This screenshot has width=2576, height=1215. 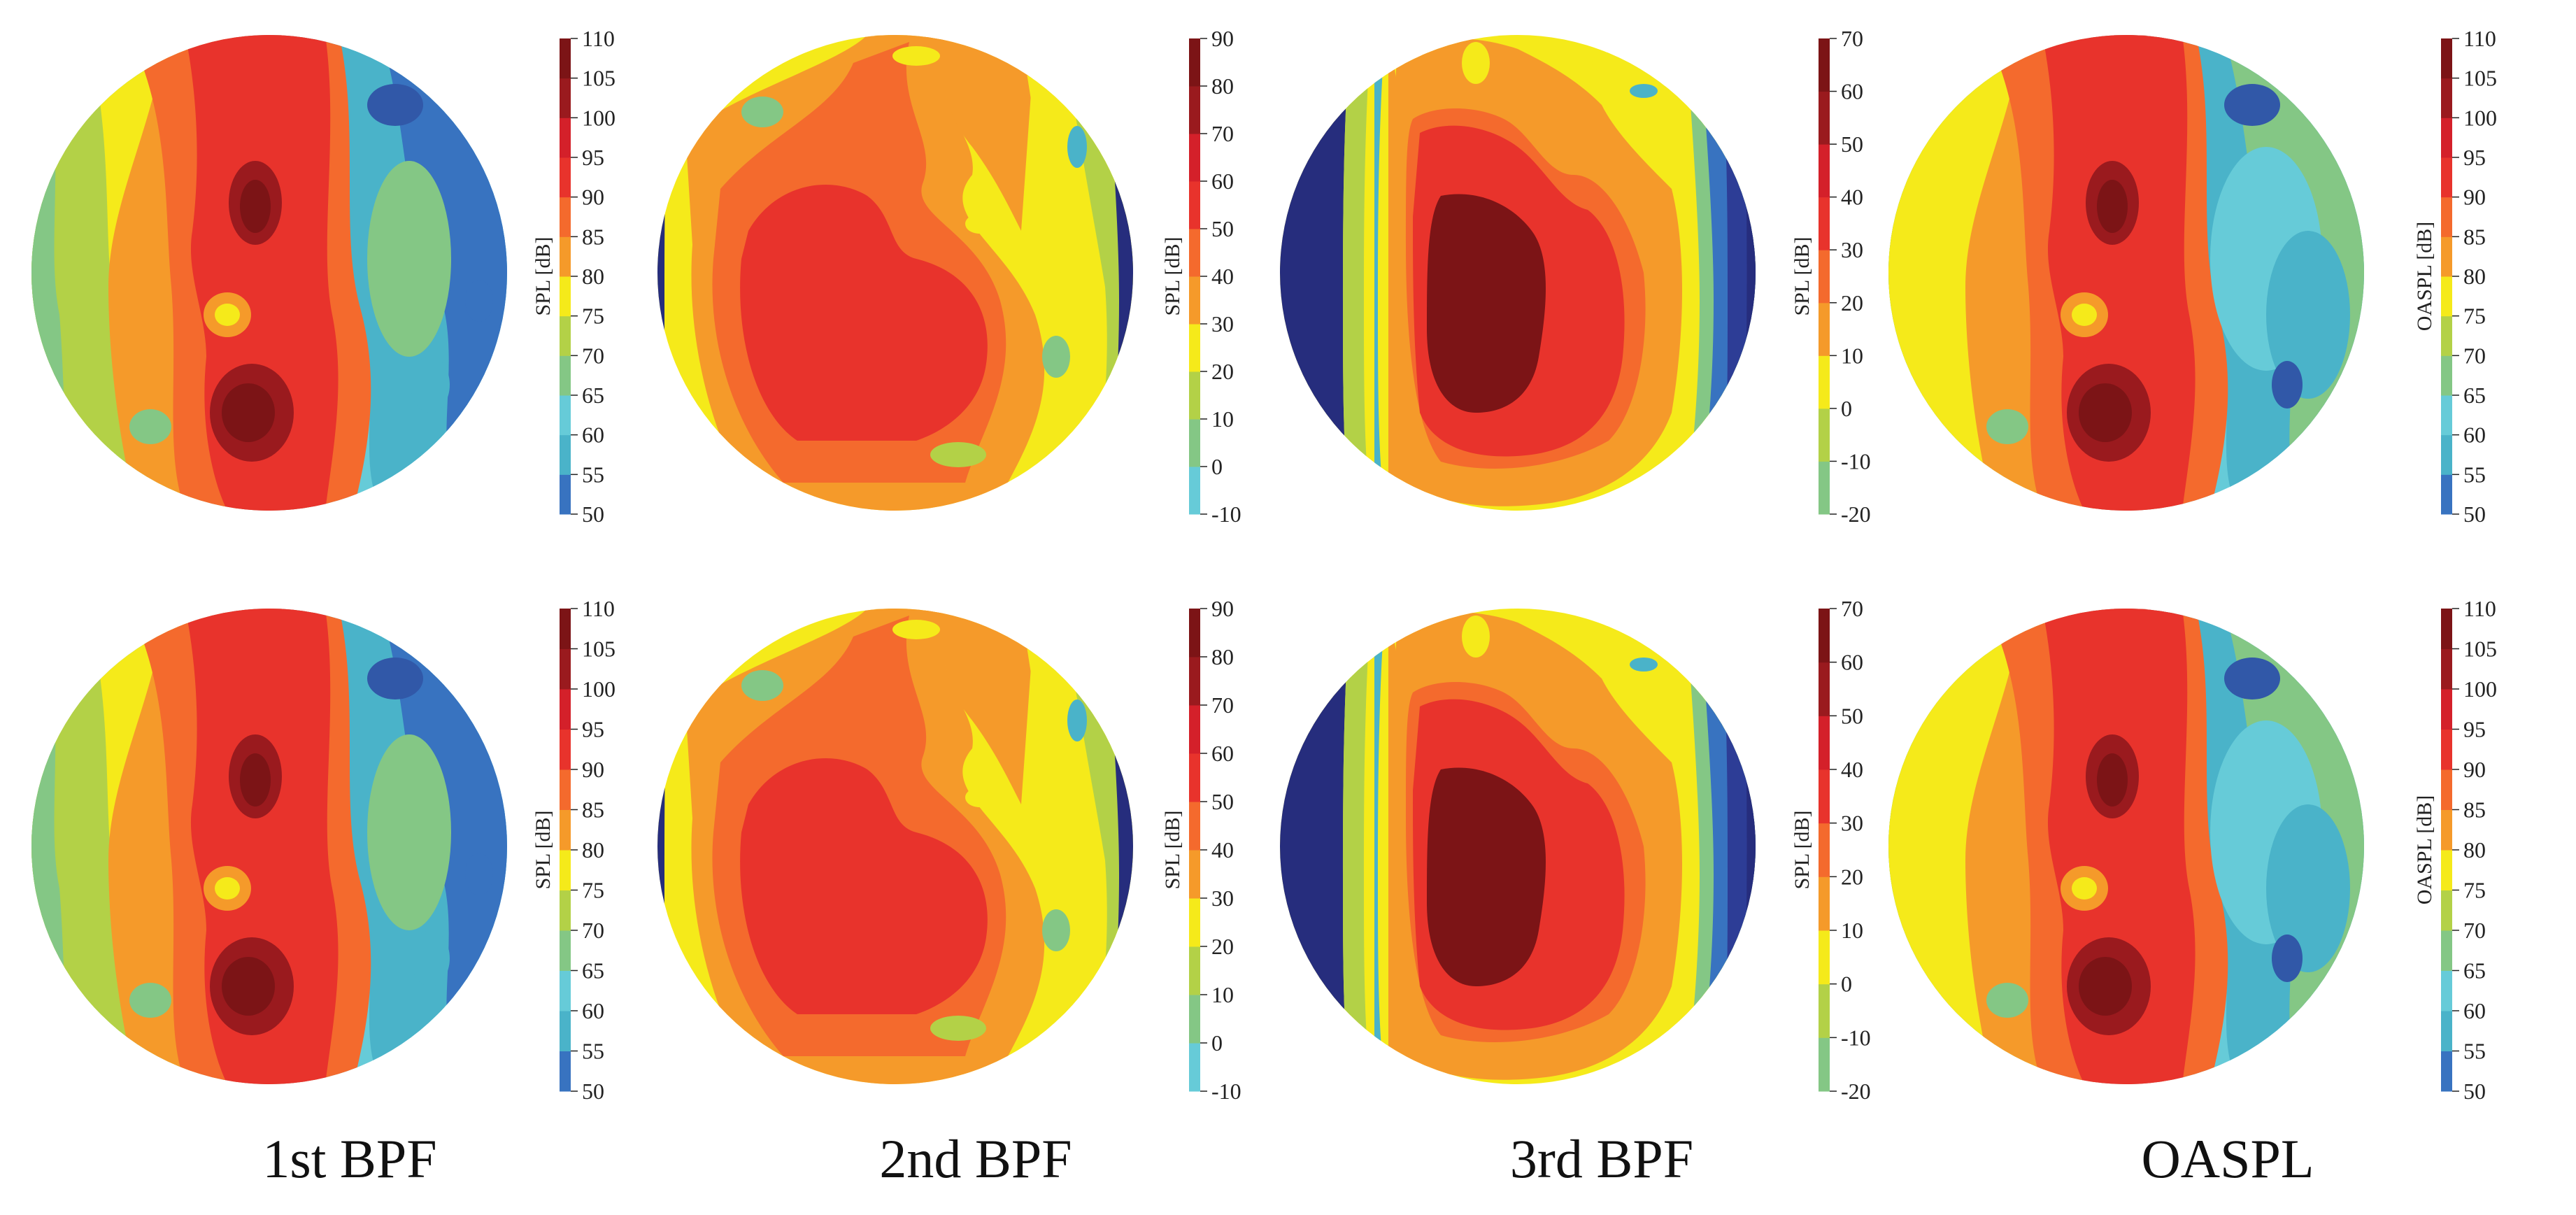 I want to click on contour-panel-bpf3-row2: -20 -10 0 10 20 30 40 50 60 70 SPL [dB], so click(x=1575, y=850).